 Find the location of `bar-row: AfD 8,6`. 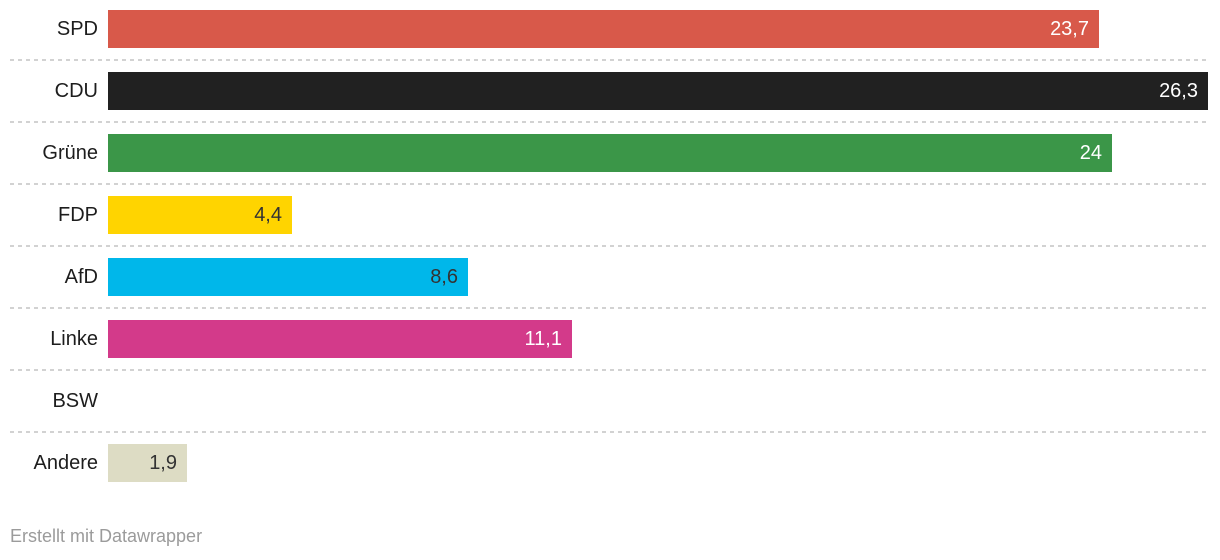

bar-row: AfD 8,6 is located at coordinates (610, 279).